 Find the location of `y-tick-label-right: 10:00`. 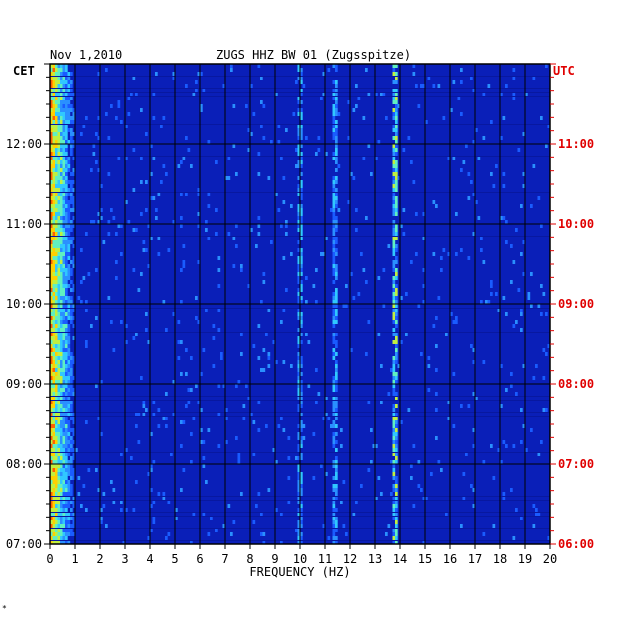

y-tick-label-right: 10:00 is located at coordinates (576, 224).